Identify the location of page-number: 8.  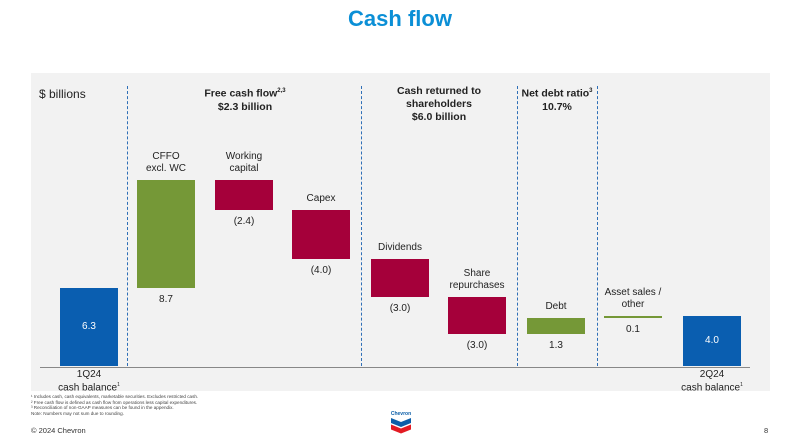
(766, 430).